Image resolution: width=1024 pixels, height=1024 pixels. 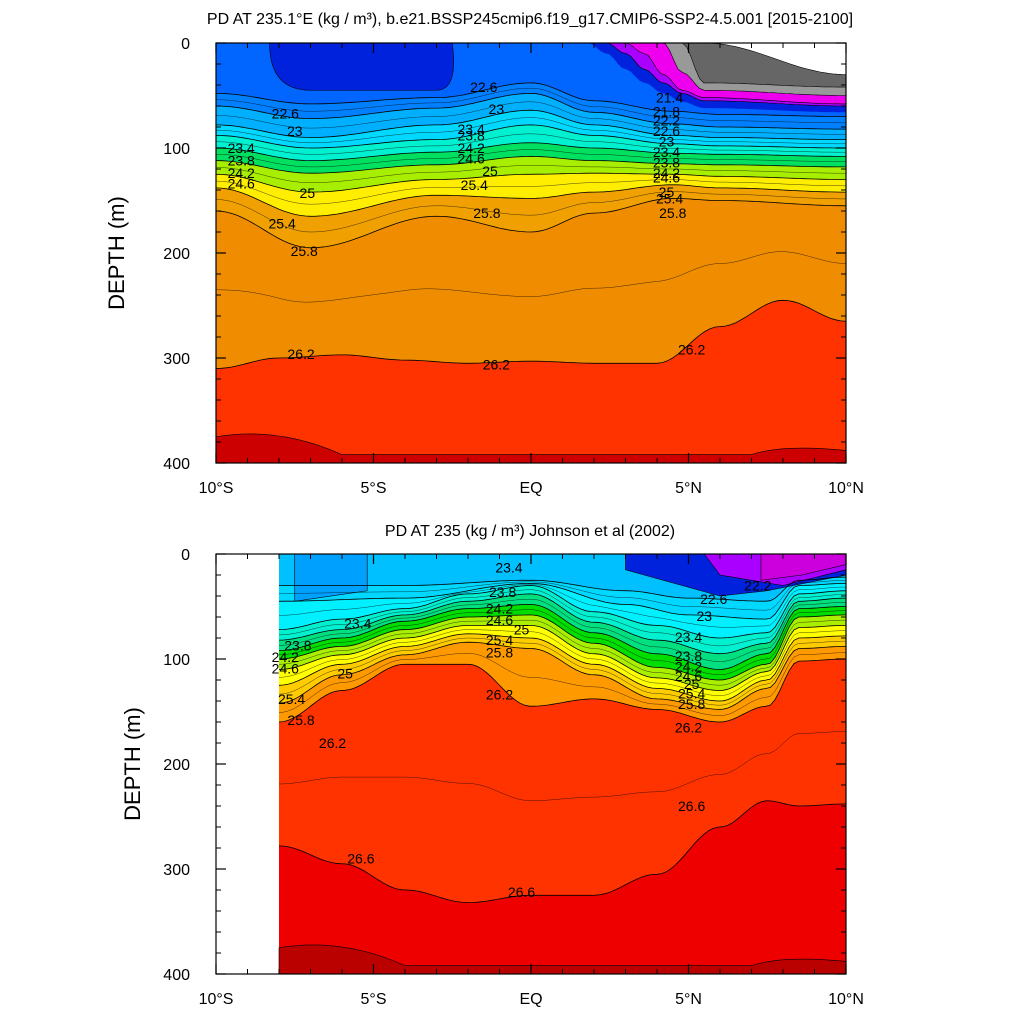 I want to click on y-tick-label: 100, so click(x=176, y=149).